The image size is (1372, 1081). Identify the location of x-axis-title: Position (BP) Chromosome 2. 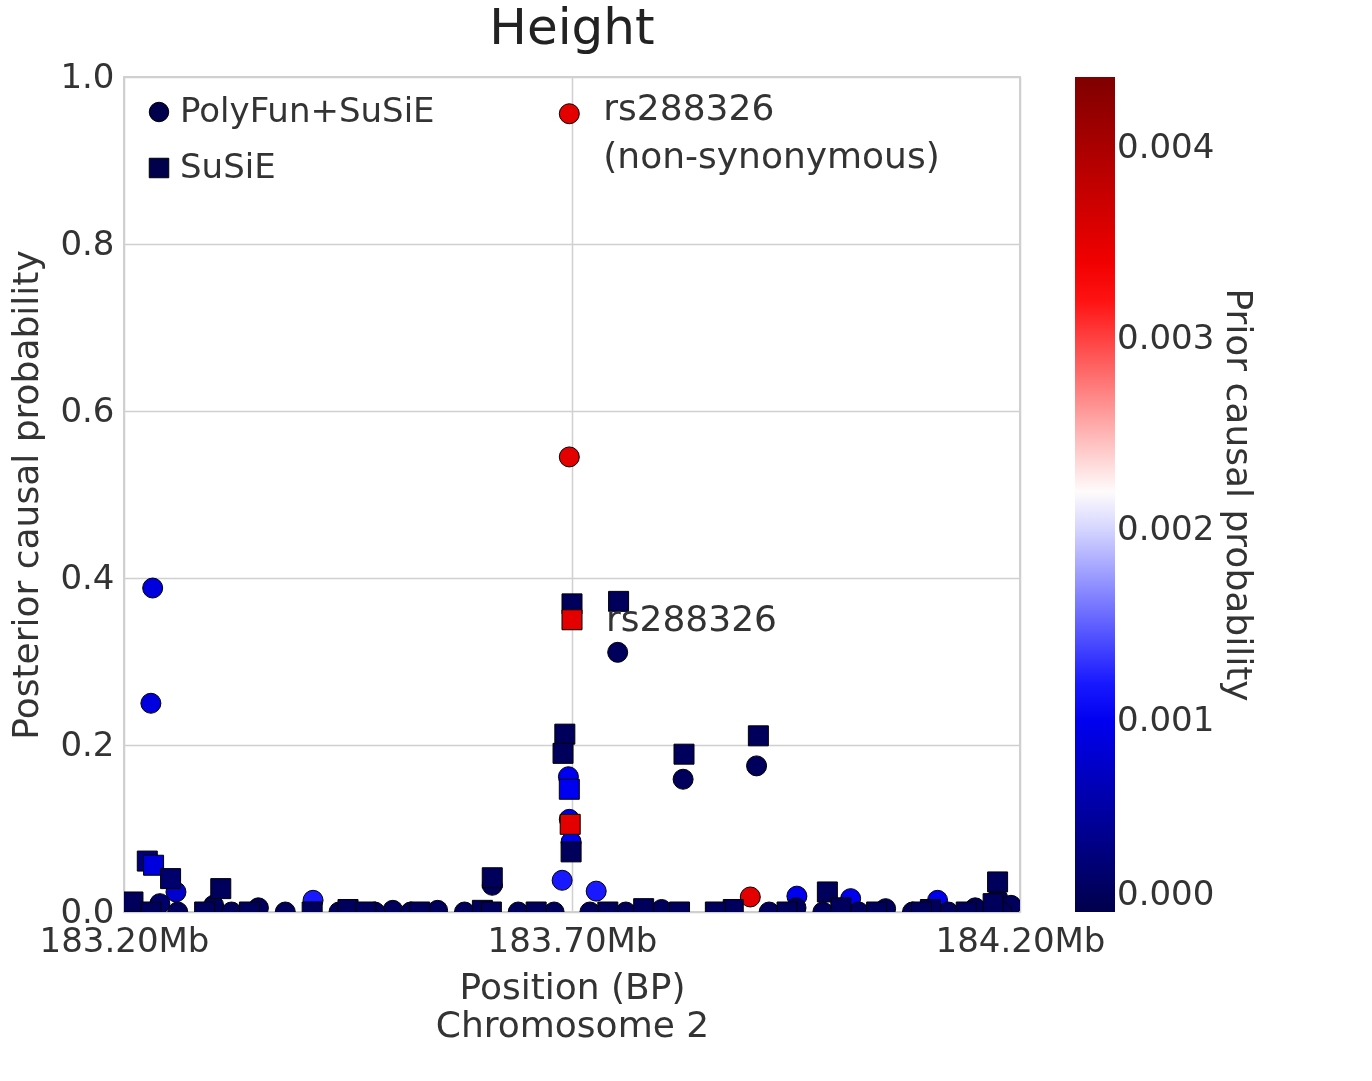
(572, 1005).